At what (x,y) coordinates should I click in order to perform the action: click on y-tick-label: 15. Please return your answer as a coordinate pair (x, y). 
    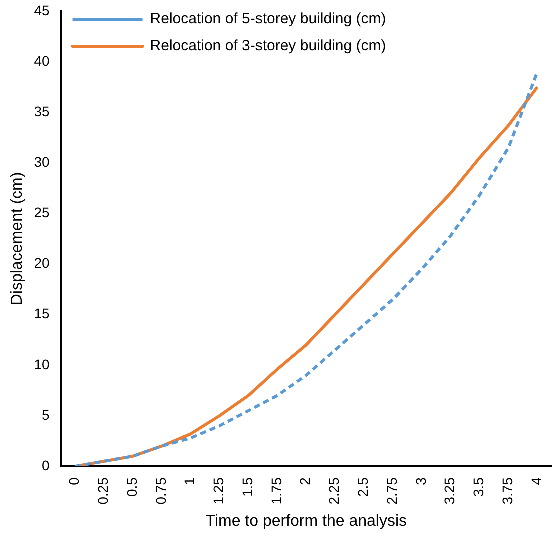
    Looking at the image, I should click on (42, 314).